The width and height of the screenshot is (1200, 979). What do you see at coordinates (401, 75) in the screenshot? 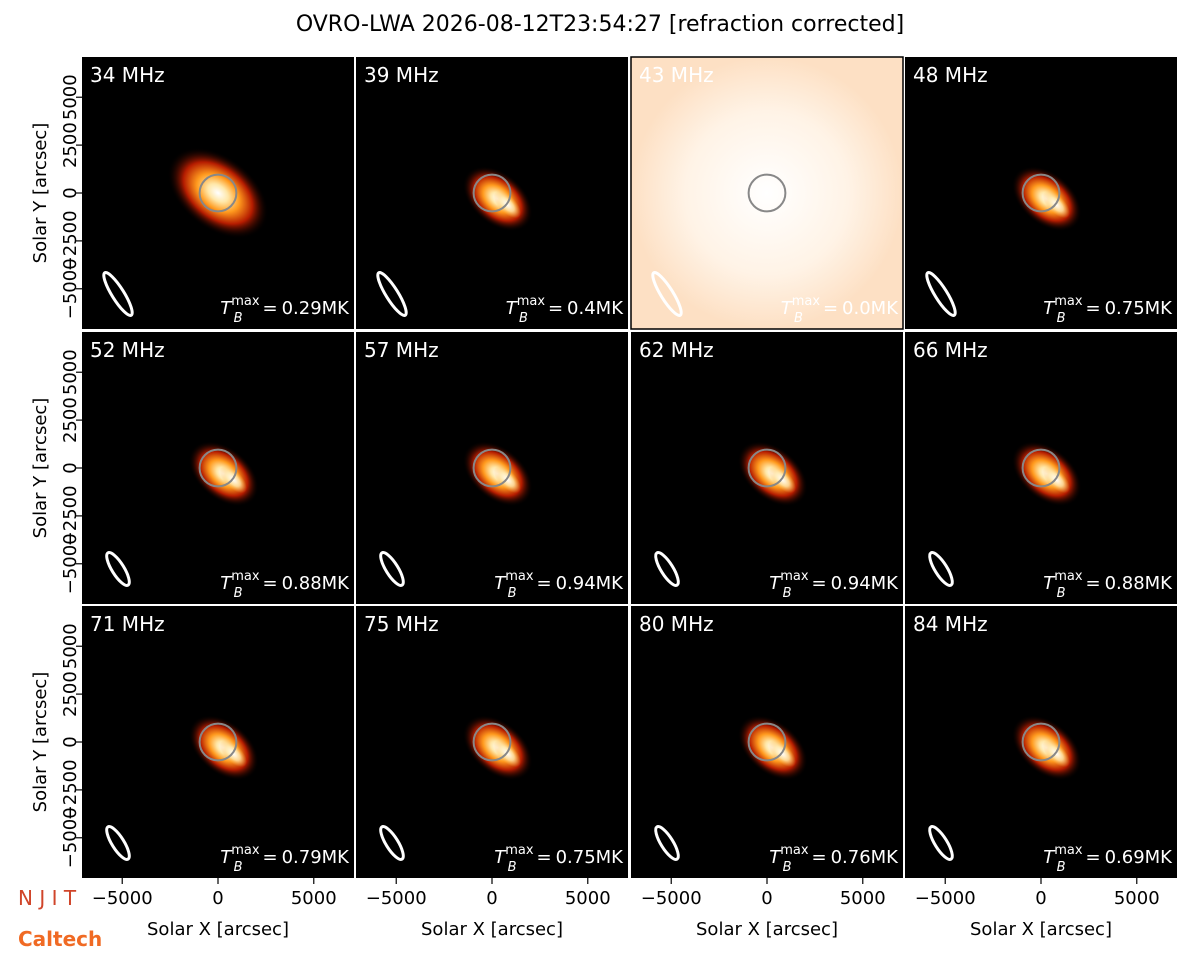
I see `panel-title: 39 MHz` at bounding box center [401, 75].